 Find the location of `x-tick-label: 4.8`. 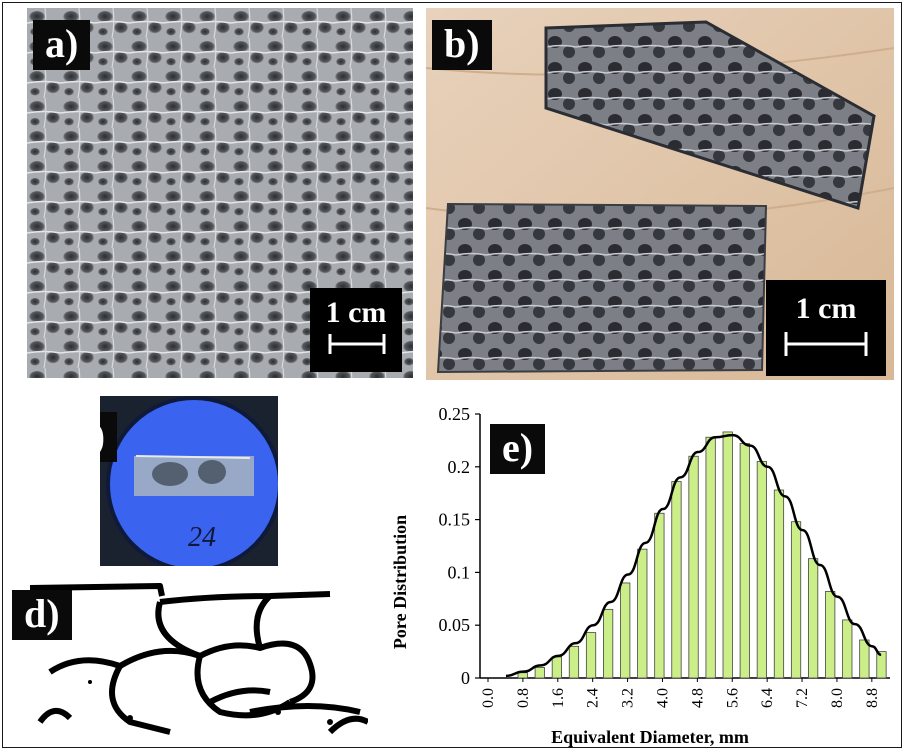

x-tick-label: 4.8 is located at coordinates (697, 698).